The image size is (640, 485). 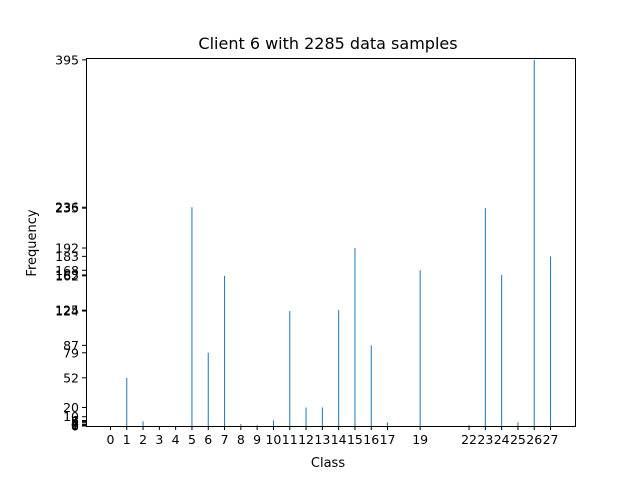 What do you see at coordinates (67, 270) in the screenshot?
I see `y-tick-label: 168` at bounding box center [67, 270].